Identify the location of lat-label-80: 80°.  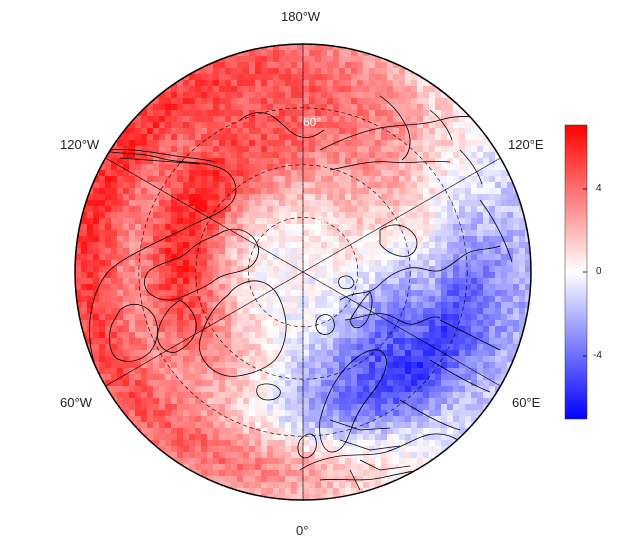
(327, 221).